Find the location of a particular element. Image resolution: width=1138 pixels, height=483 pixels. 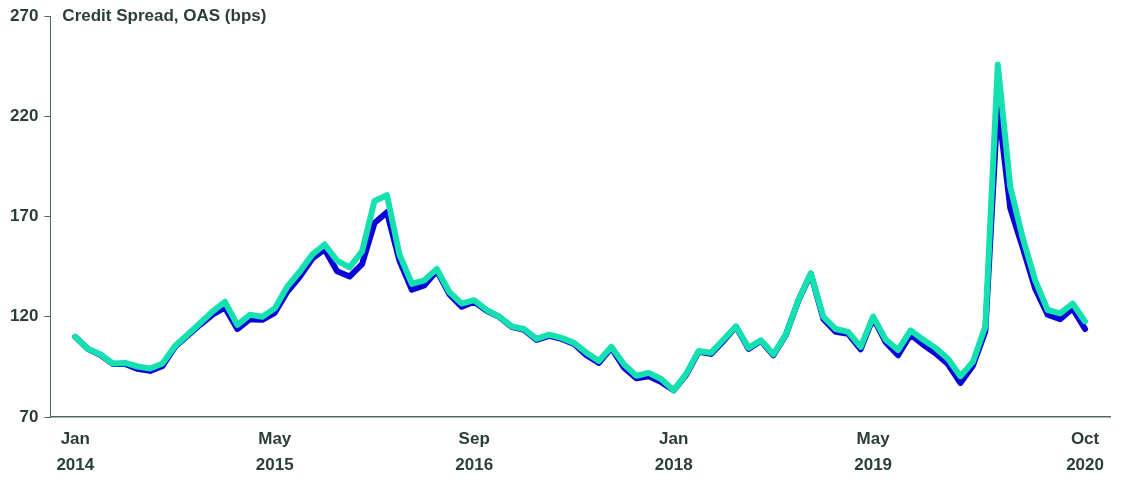

y-tick-label: 170 is located at coordinates (24, 216).